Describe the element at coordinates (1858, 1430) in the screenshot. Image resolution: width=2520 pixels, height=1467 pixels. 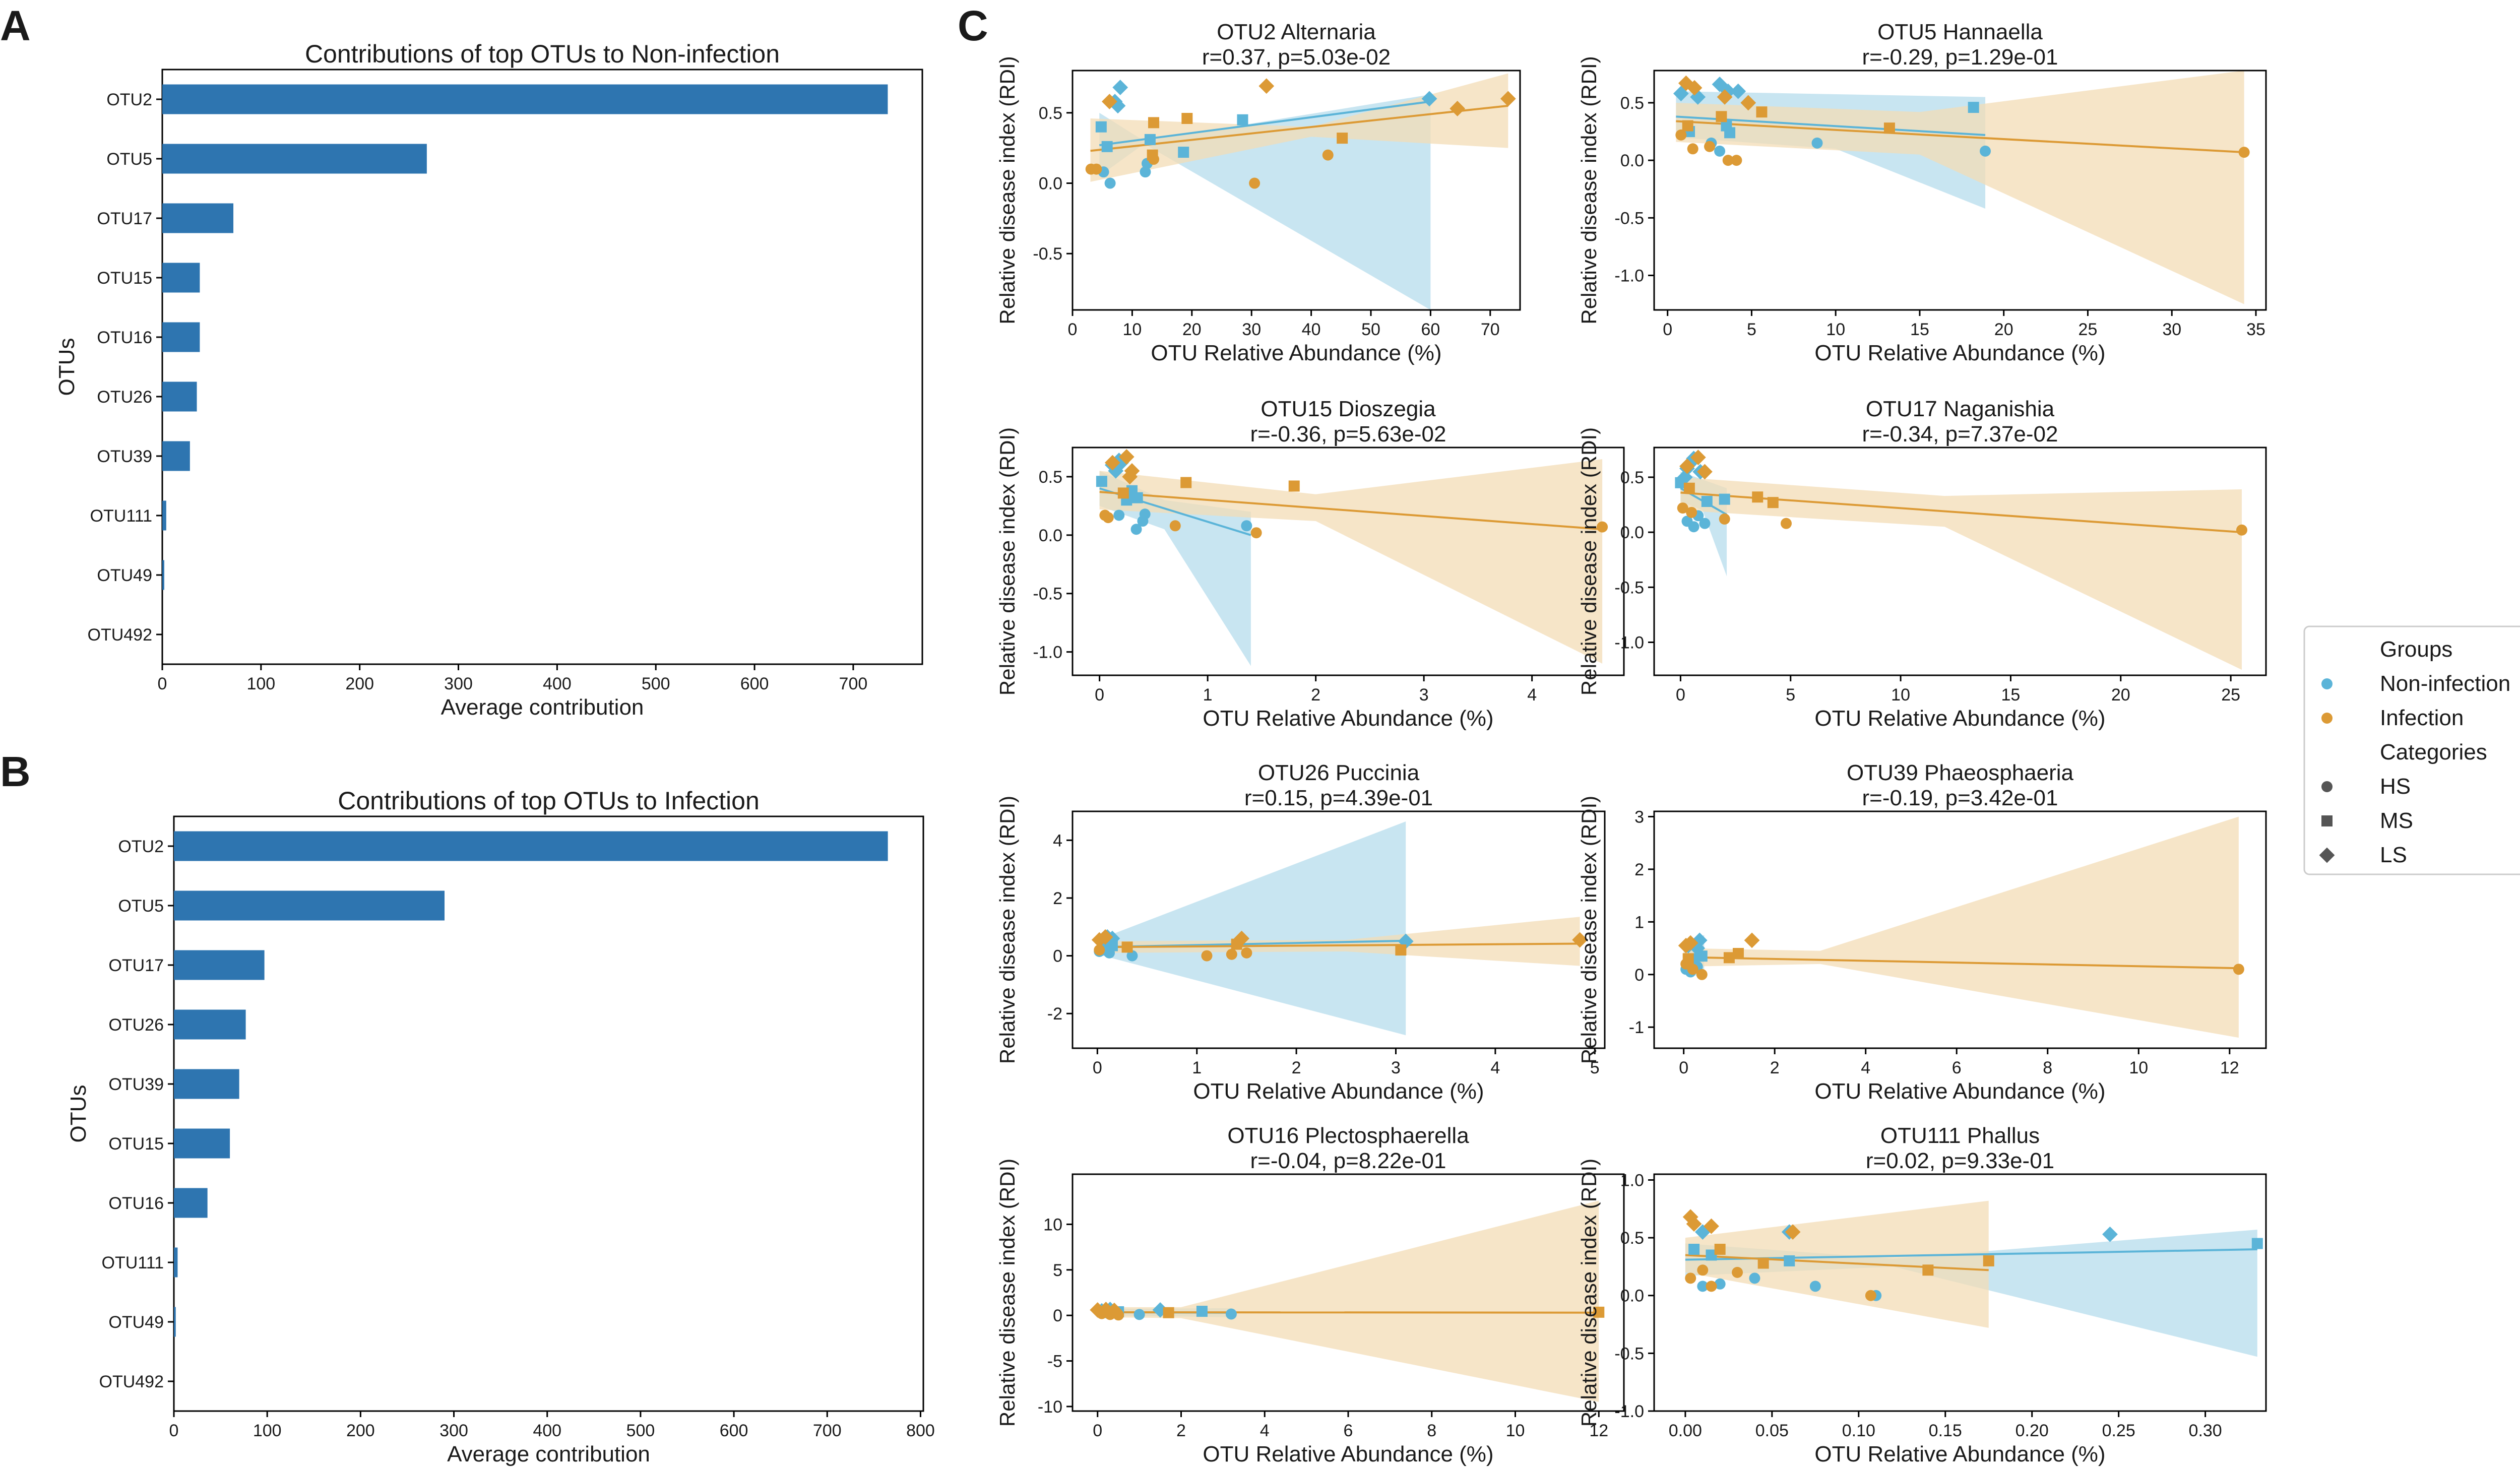
I see `x-tick-label: 0.10` at that location.